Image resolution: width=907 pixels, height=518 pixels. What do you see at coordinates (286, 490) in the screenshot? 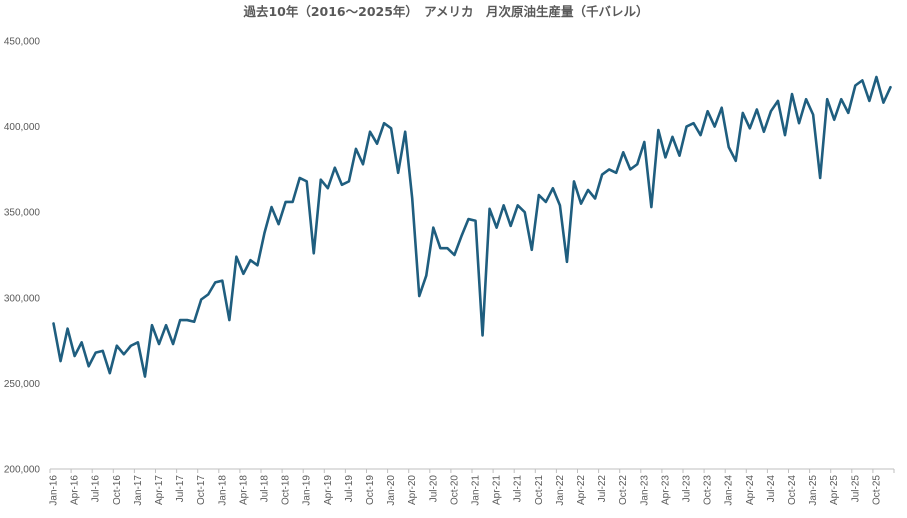
I see `x-tick-label: Oct-18` at bounding box center [286, 490].